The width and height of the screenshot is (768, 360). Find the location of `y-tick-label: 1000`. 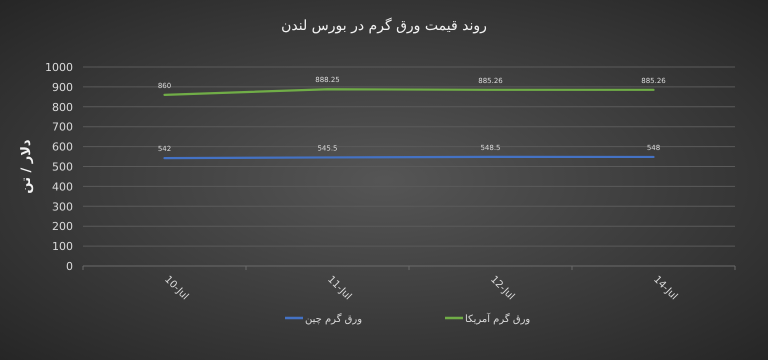

y-tick-label: 1000 is located at coordinates (59, 67).